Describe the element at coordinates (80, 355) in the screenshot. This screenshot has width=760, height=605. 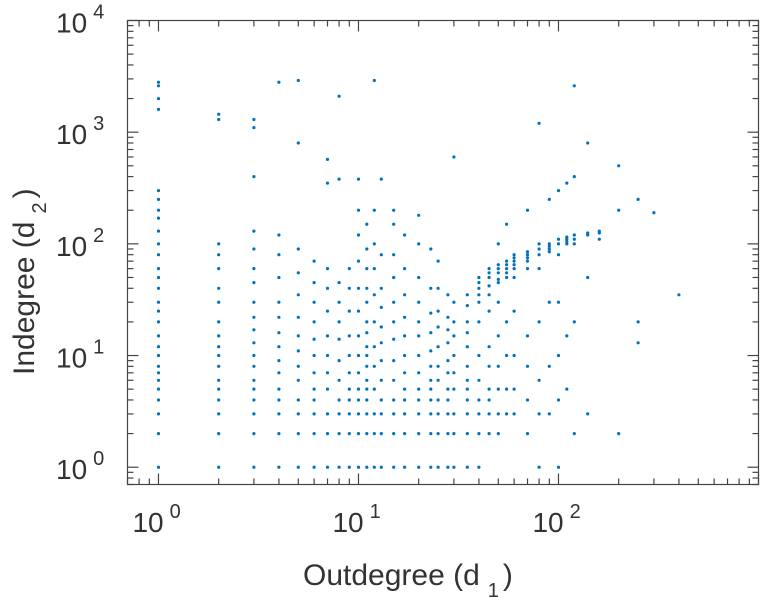
I see `y-tick-label: 10 1` at that location.